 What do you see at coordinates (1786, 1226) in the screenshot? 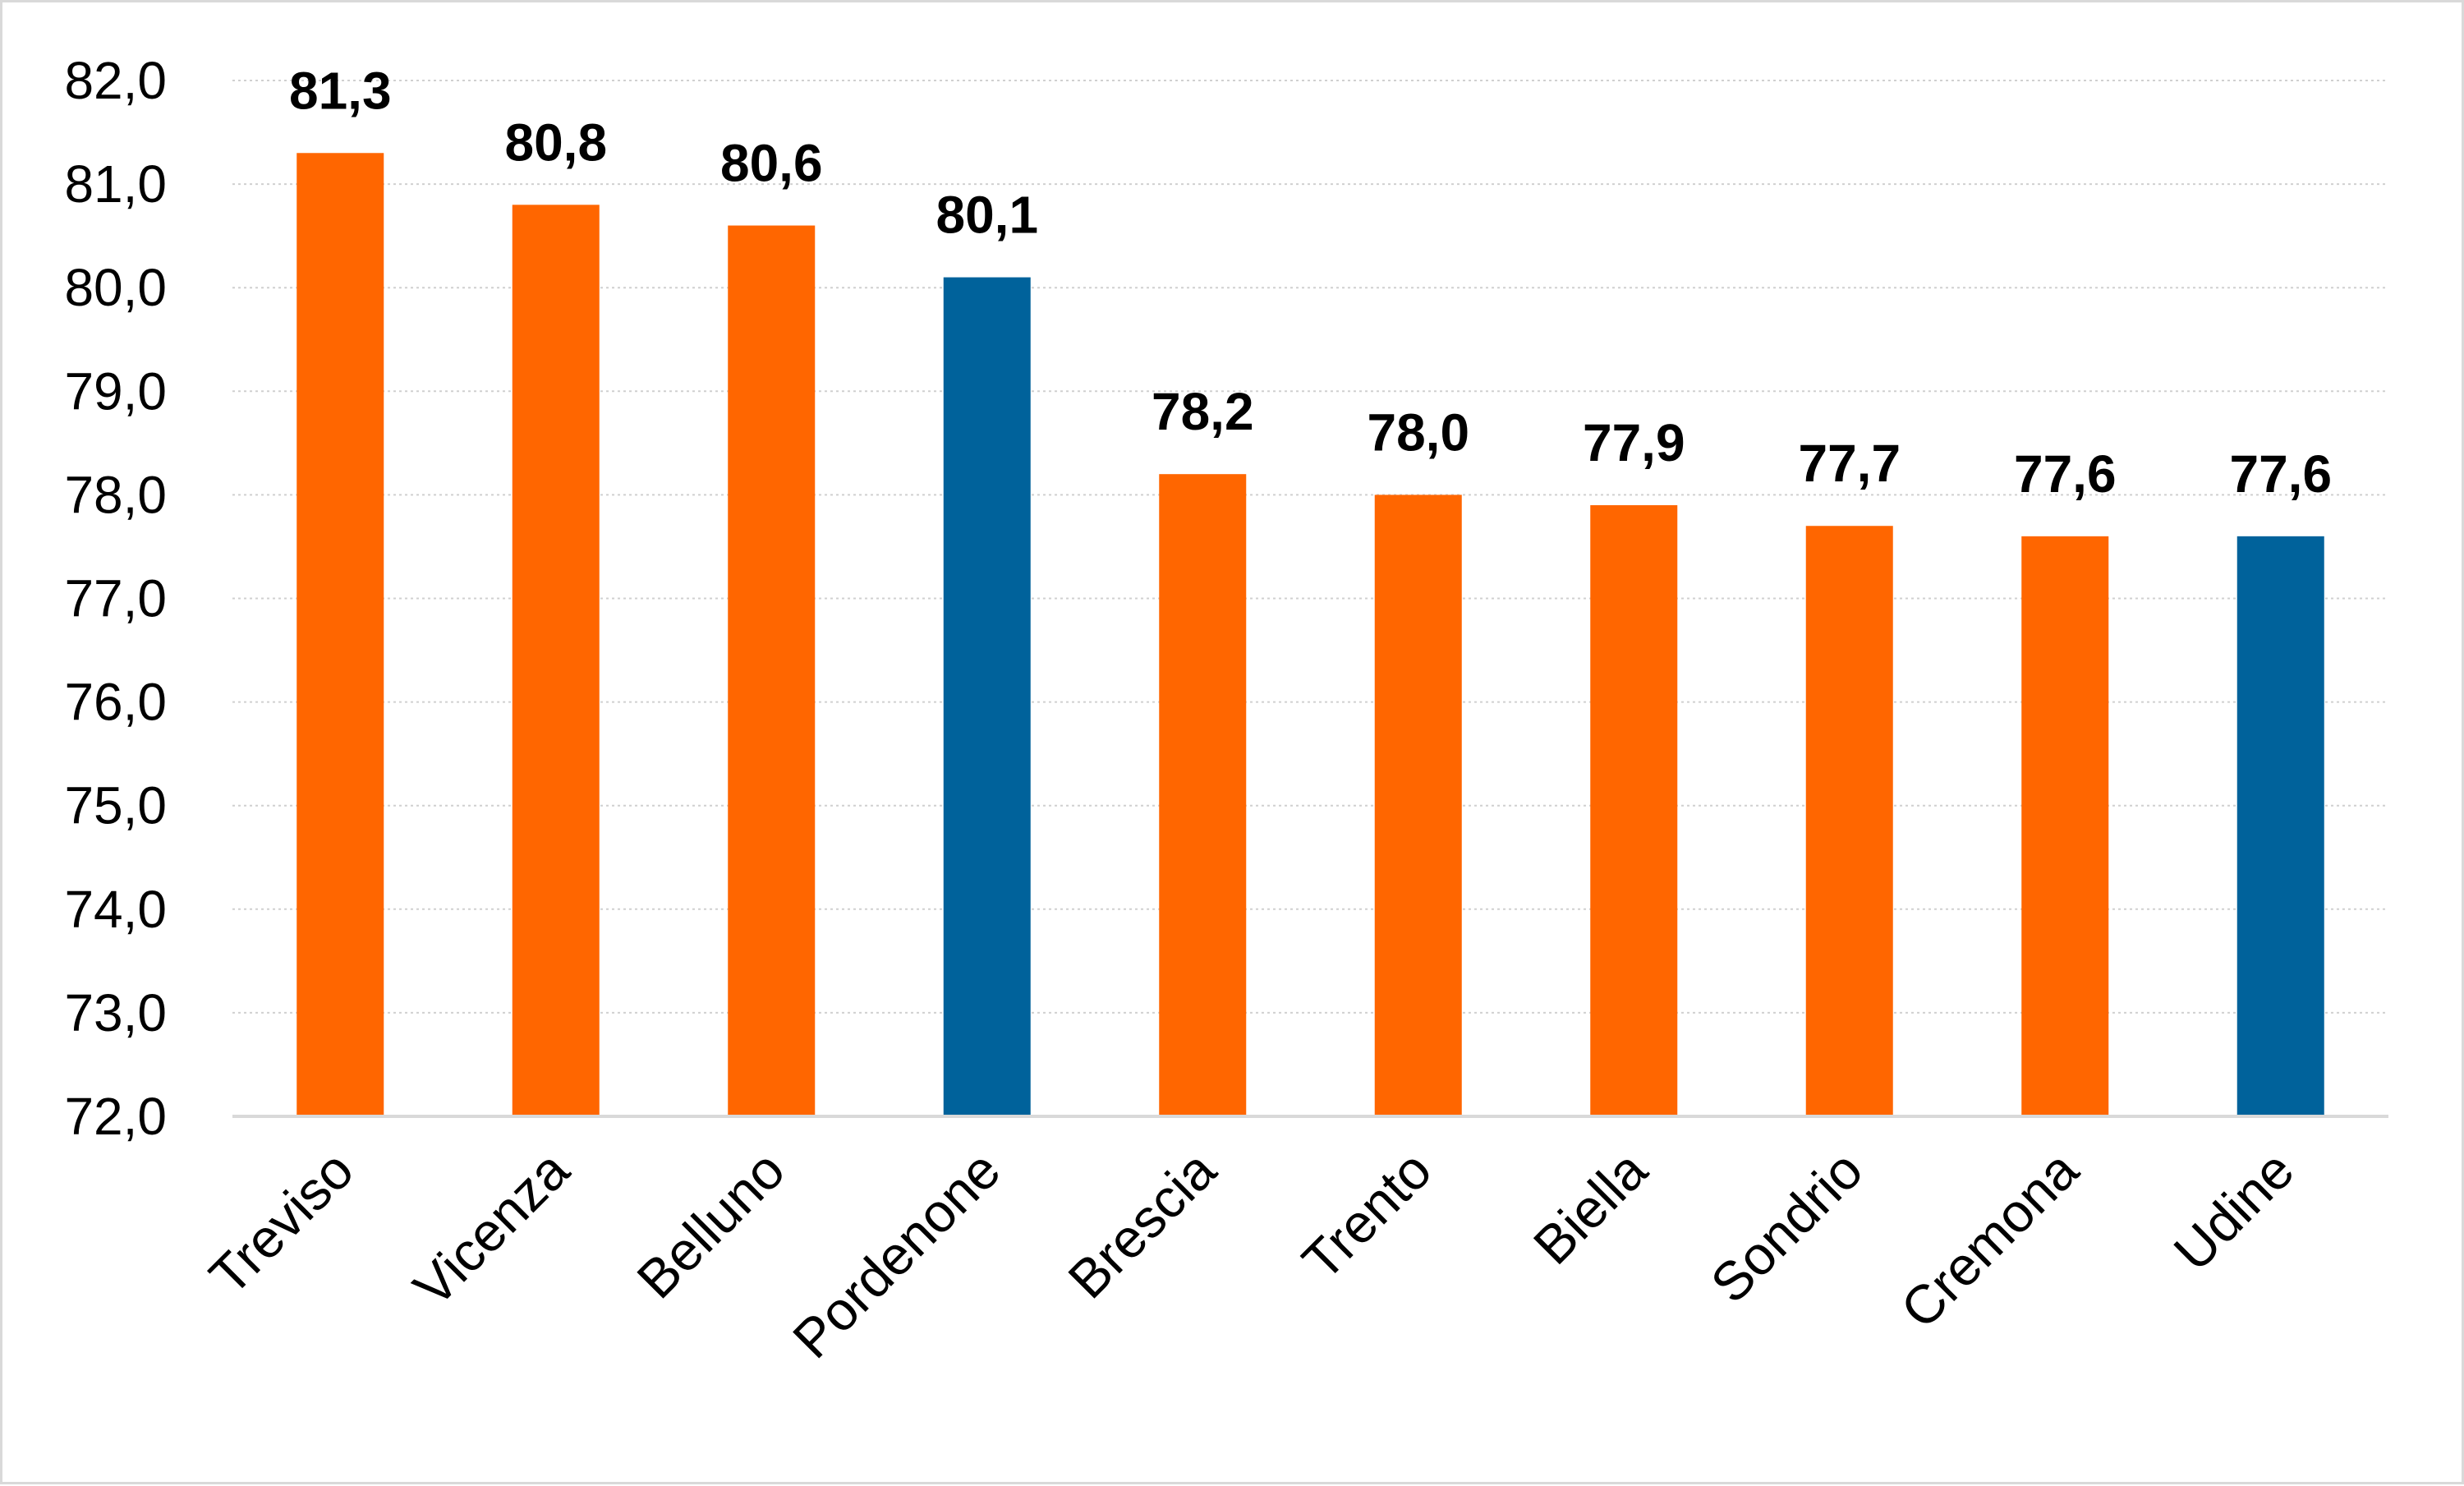
I see `category-label: Sondrio` at bounding box center [1786, 1226].